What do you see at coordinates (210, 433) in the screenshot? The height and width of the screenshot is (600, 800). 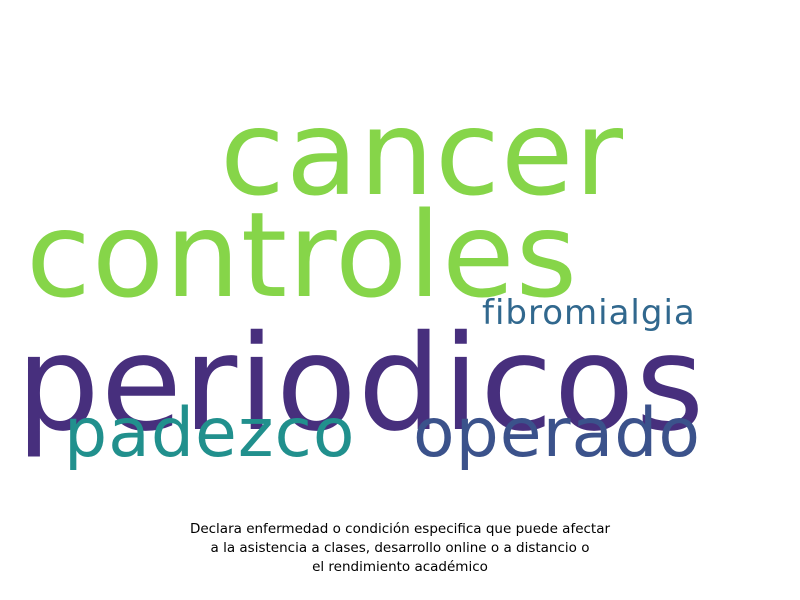 I see `word-padezco: padezco` at bounding box center [210, 433].